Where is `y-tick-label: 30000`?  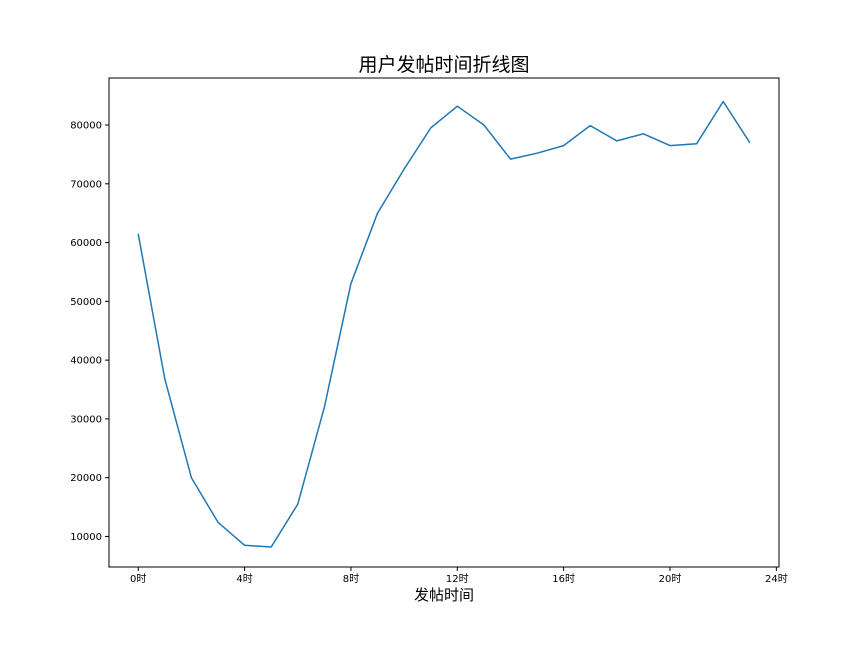 y-tick-label: 30000 is located at coordinates (86, 419).